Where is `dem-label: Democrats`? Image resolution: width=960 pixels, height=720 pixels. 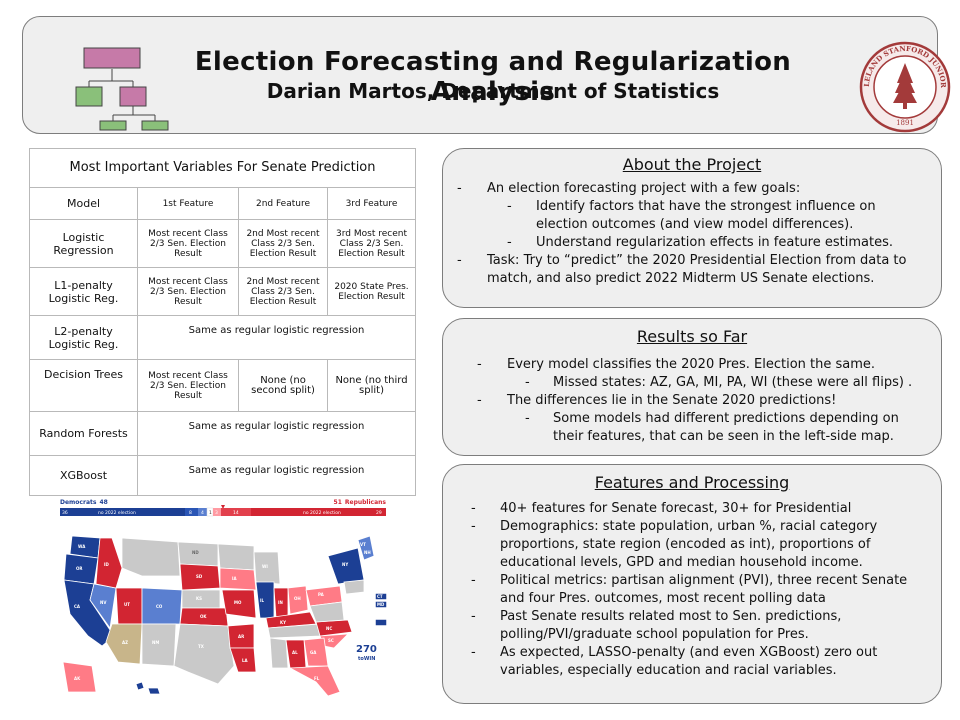 dem-label: Democrats is located at coordinates (78, 502).